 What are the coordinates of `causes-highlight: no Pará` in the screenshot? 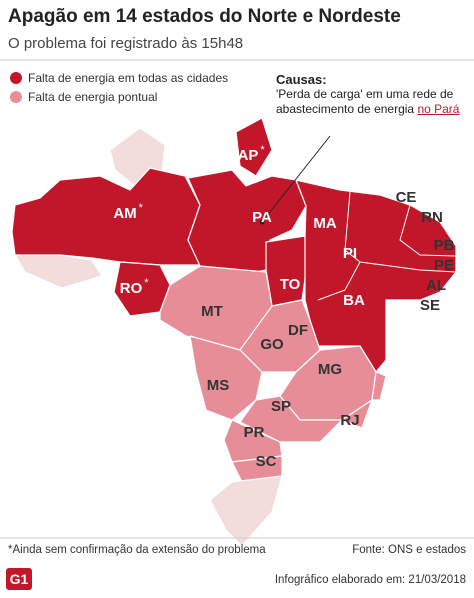 It's located at (438, 109).